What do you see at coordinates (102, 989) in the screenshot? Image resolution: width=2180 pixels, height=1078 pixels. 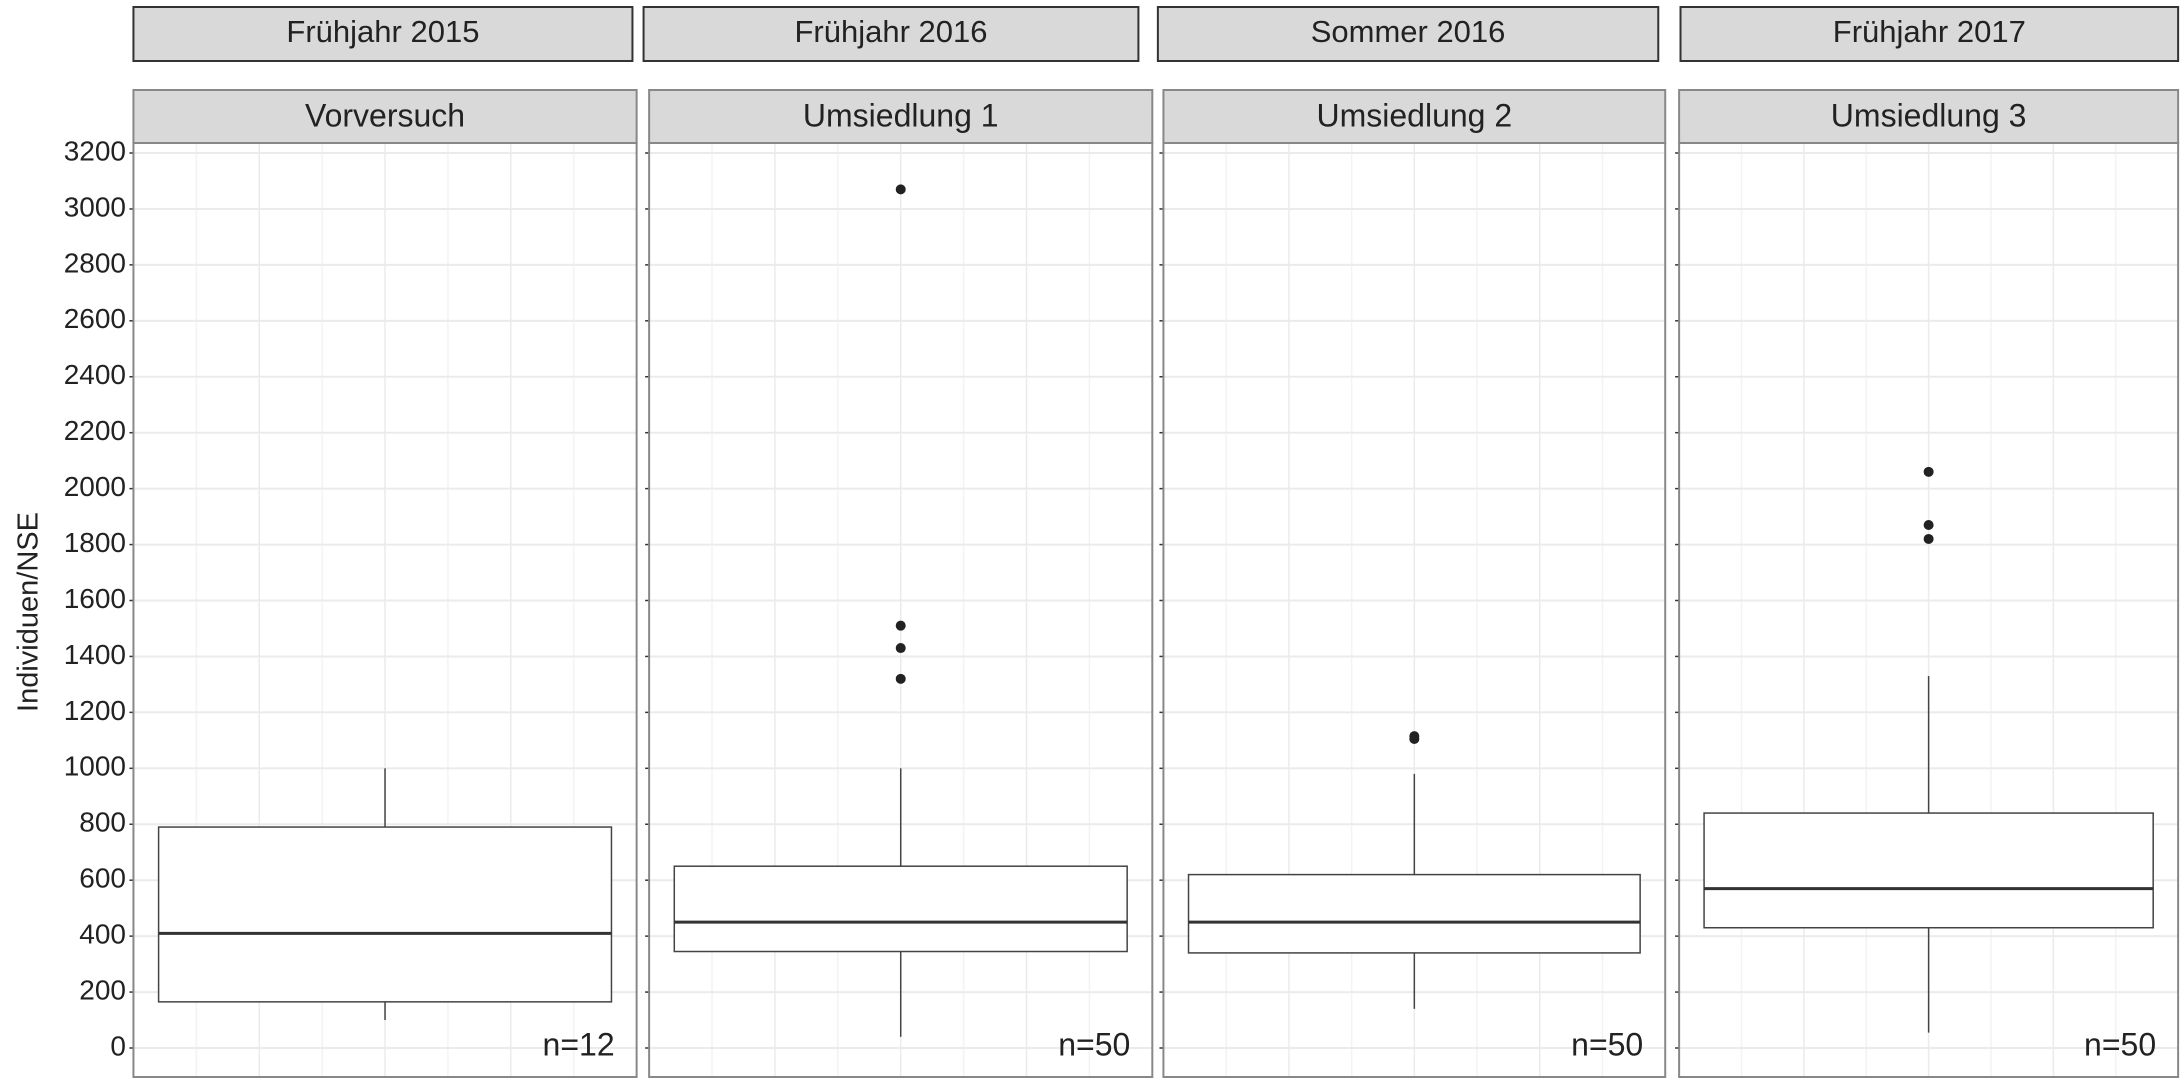 I see `y-tick-label: 200` at bounding box center [102, 989].